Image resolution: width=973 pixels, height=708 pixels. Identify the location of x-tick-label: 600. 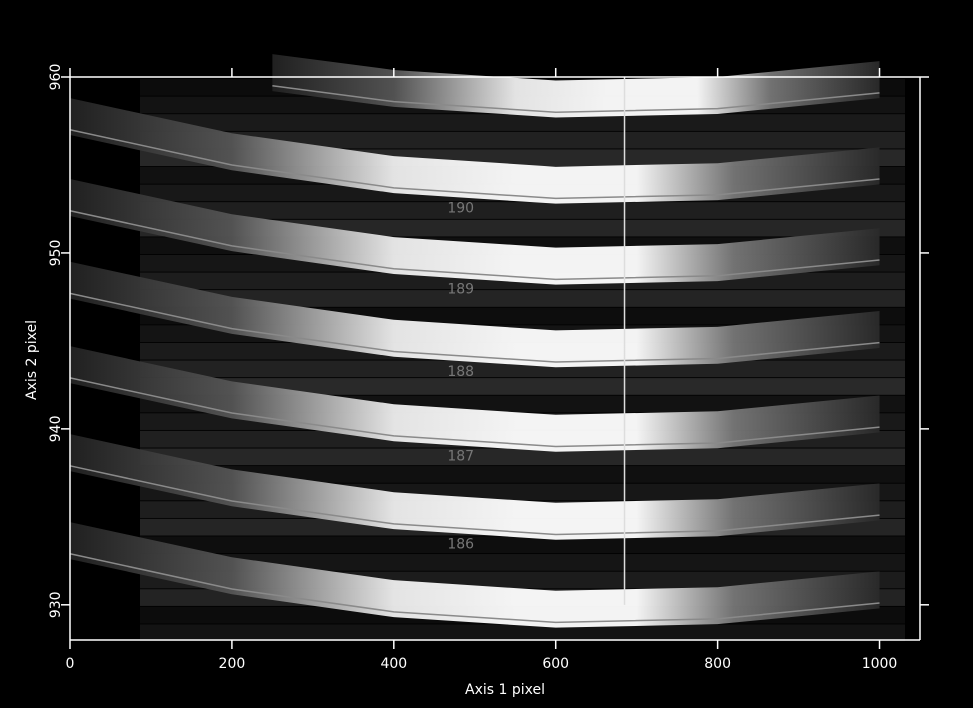
(555, 664).